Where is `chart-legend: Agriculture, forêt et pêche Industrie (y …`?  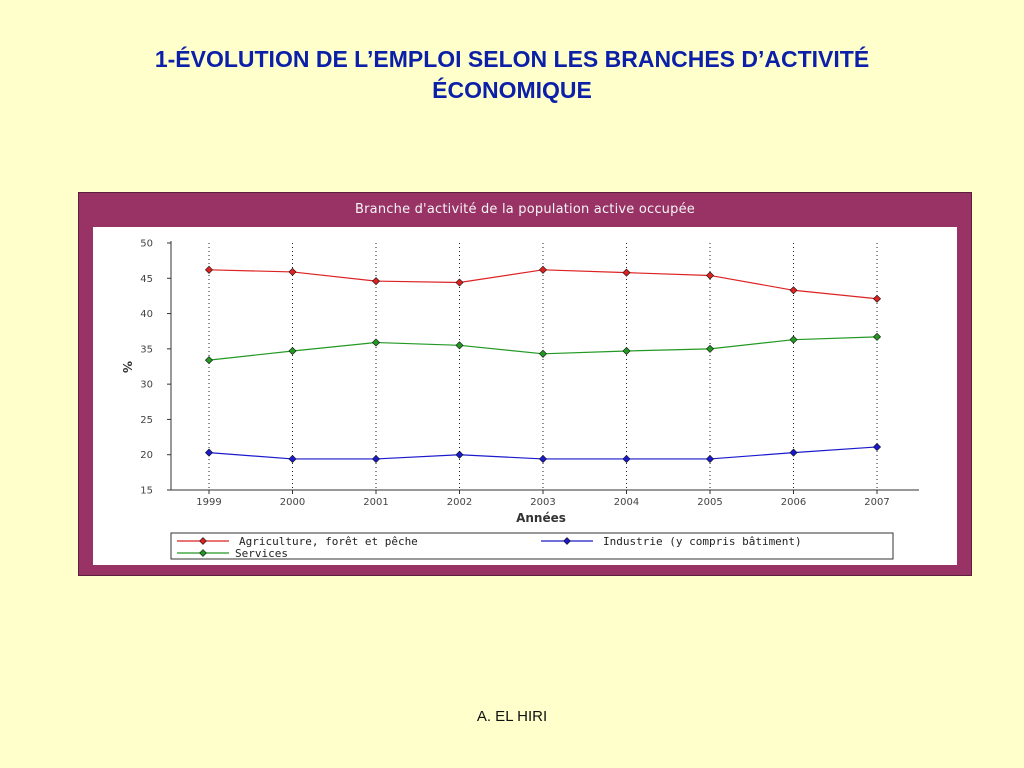 chart-legend: Agriculture, forêt et pêche Industrie (y … is located at coordinates (532, 546).